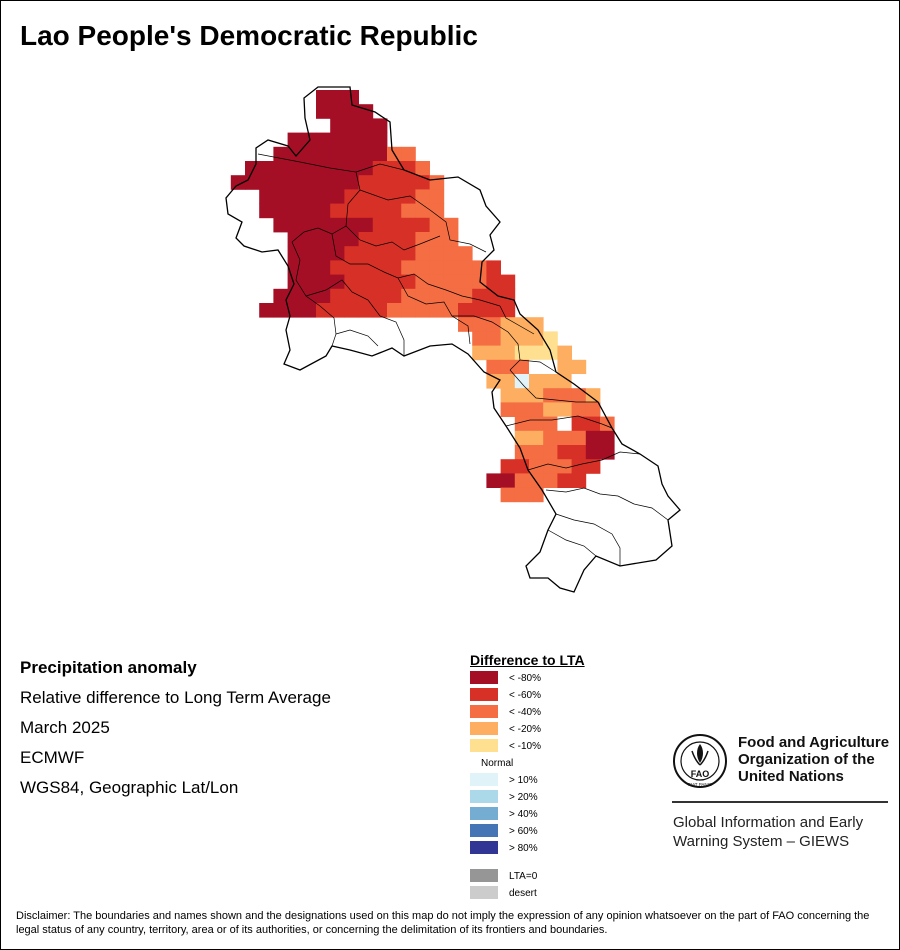 The width and height of the screenshot is (900, 950). What do you see at coordinates (175, 697) in the screenshot?
I see `info-description: Relative difference to Long Term Average` at bounding box center [175, 697].